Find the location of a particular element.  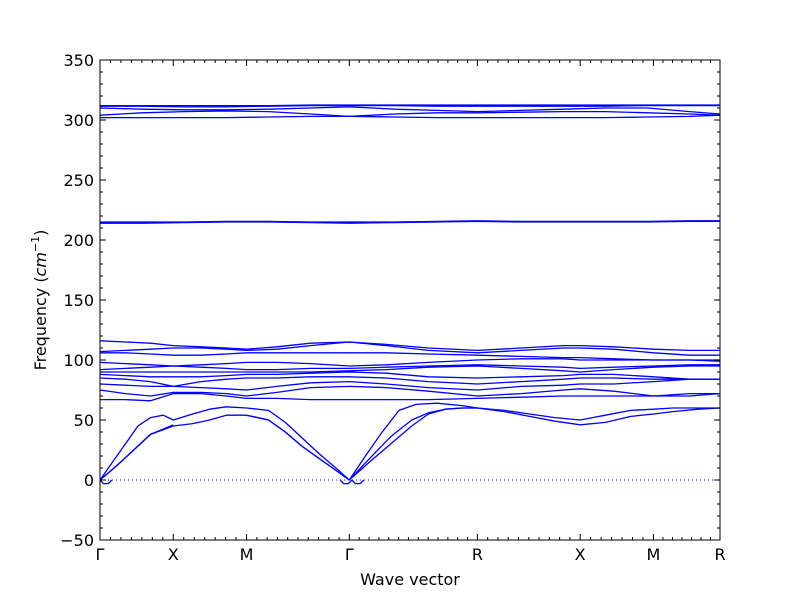

y-tick-label: 200 is located at coordinates (78, 240).